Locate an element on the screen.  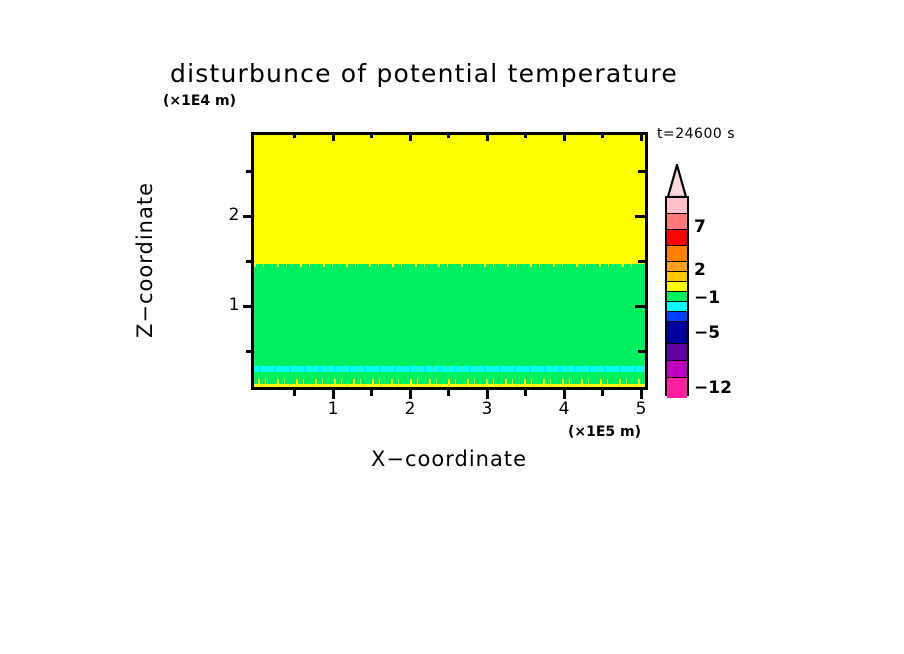
colorbar-band-pink-light is located at coordinates (677, 206).